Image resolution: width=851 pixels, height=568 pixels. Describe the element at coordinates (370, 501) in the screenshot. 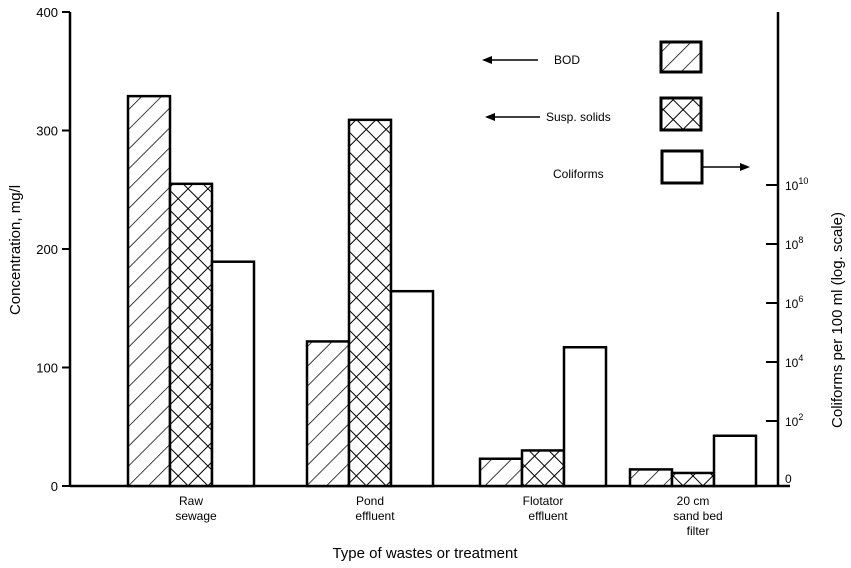

I see `x-tick-label: Pond` at that location.